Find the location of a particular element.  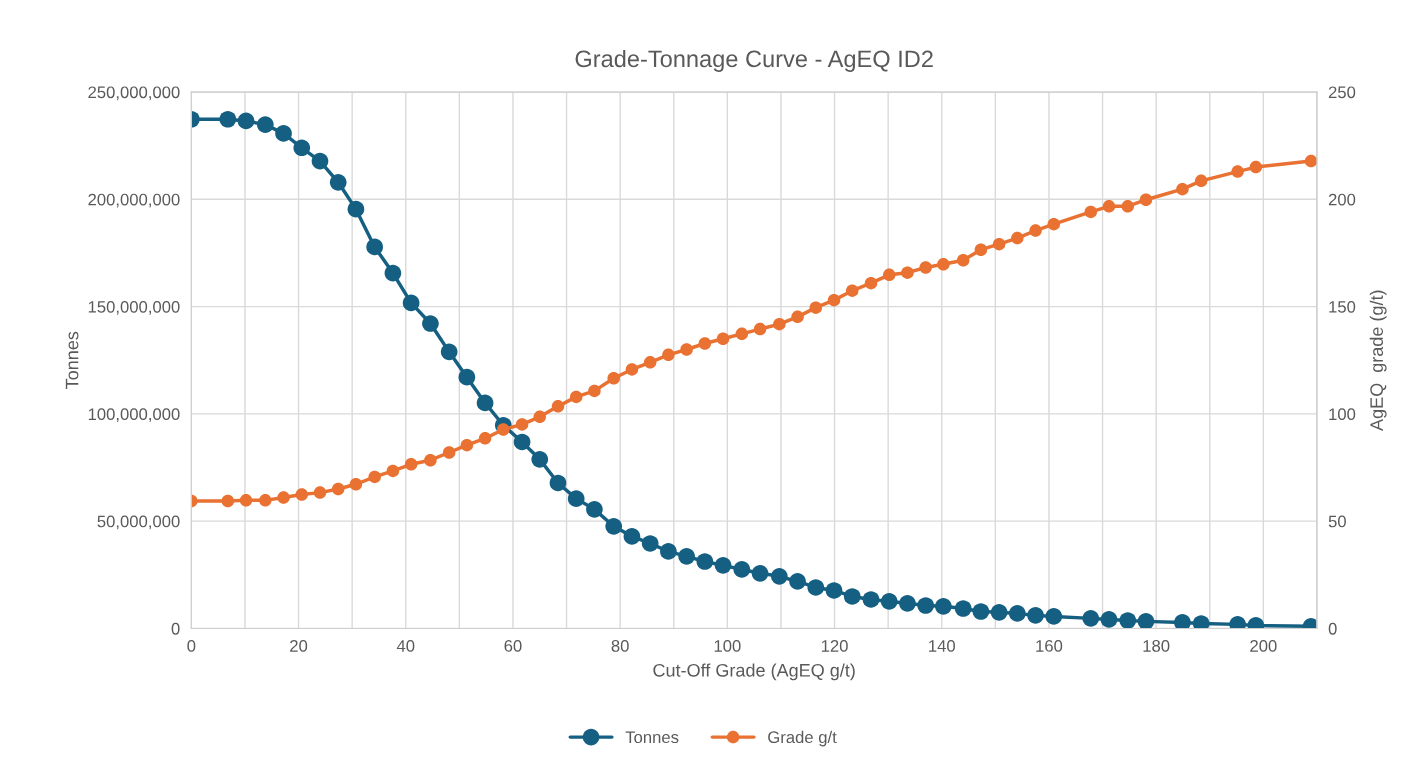

x-tick-label: 140 is located at coordinates (942, 646).